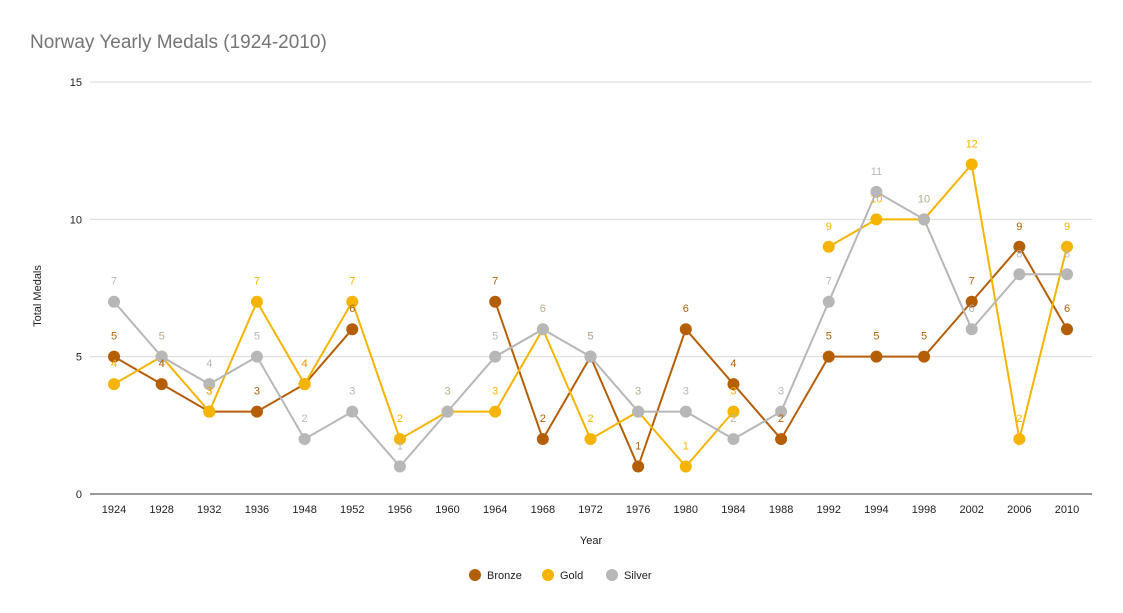 This screenshot has width=1123, height=613. I want to click on data-label-silver: 7, so click(829, 282).